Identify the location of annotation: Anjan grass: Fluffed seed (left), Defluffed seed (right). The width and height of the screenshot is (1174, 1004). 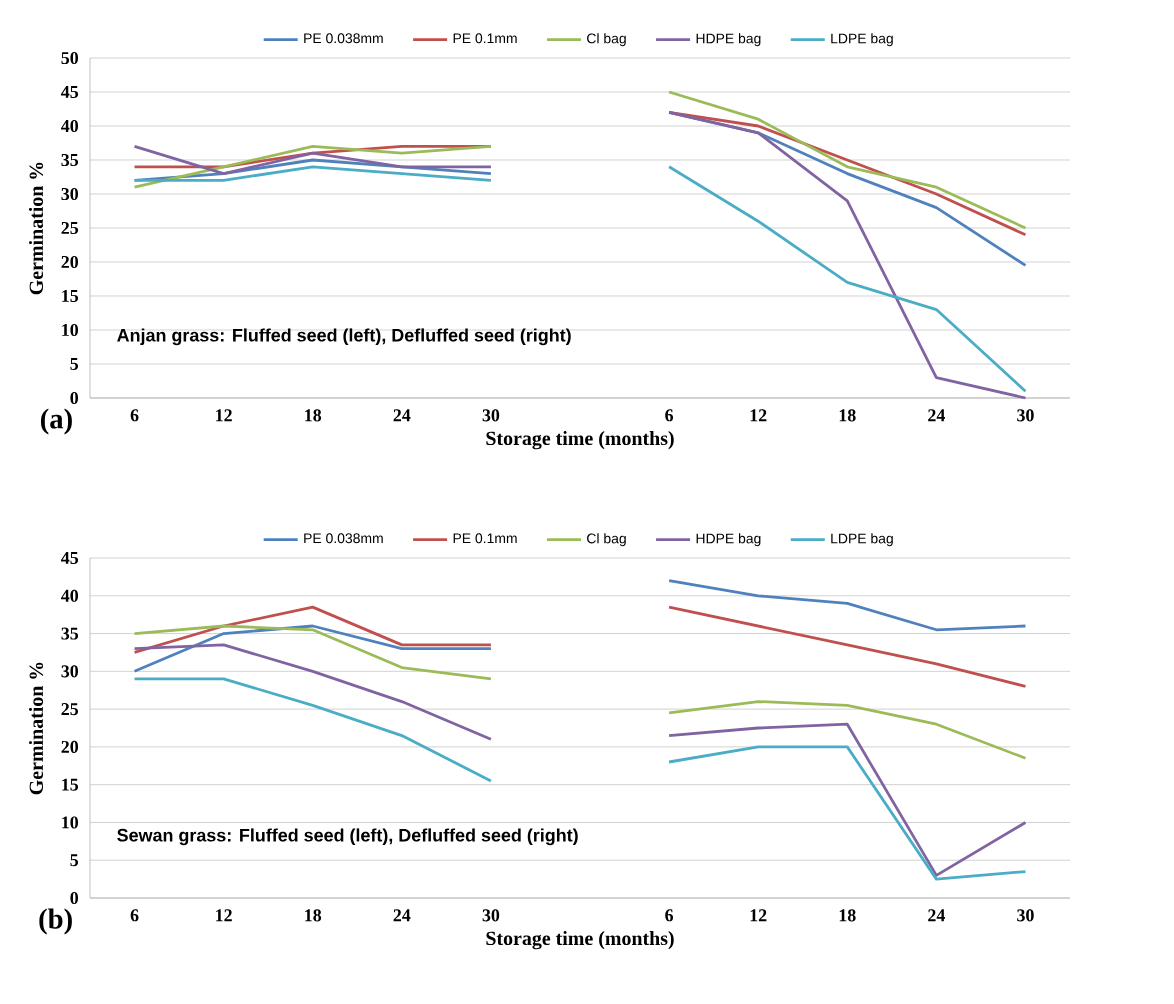
(344, 337).